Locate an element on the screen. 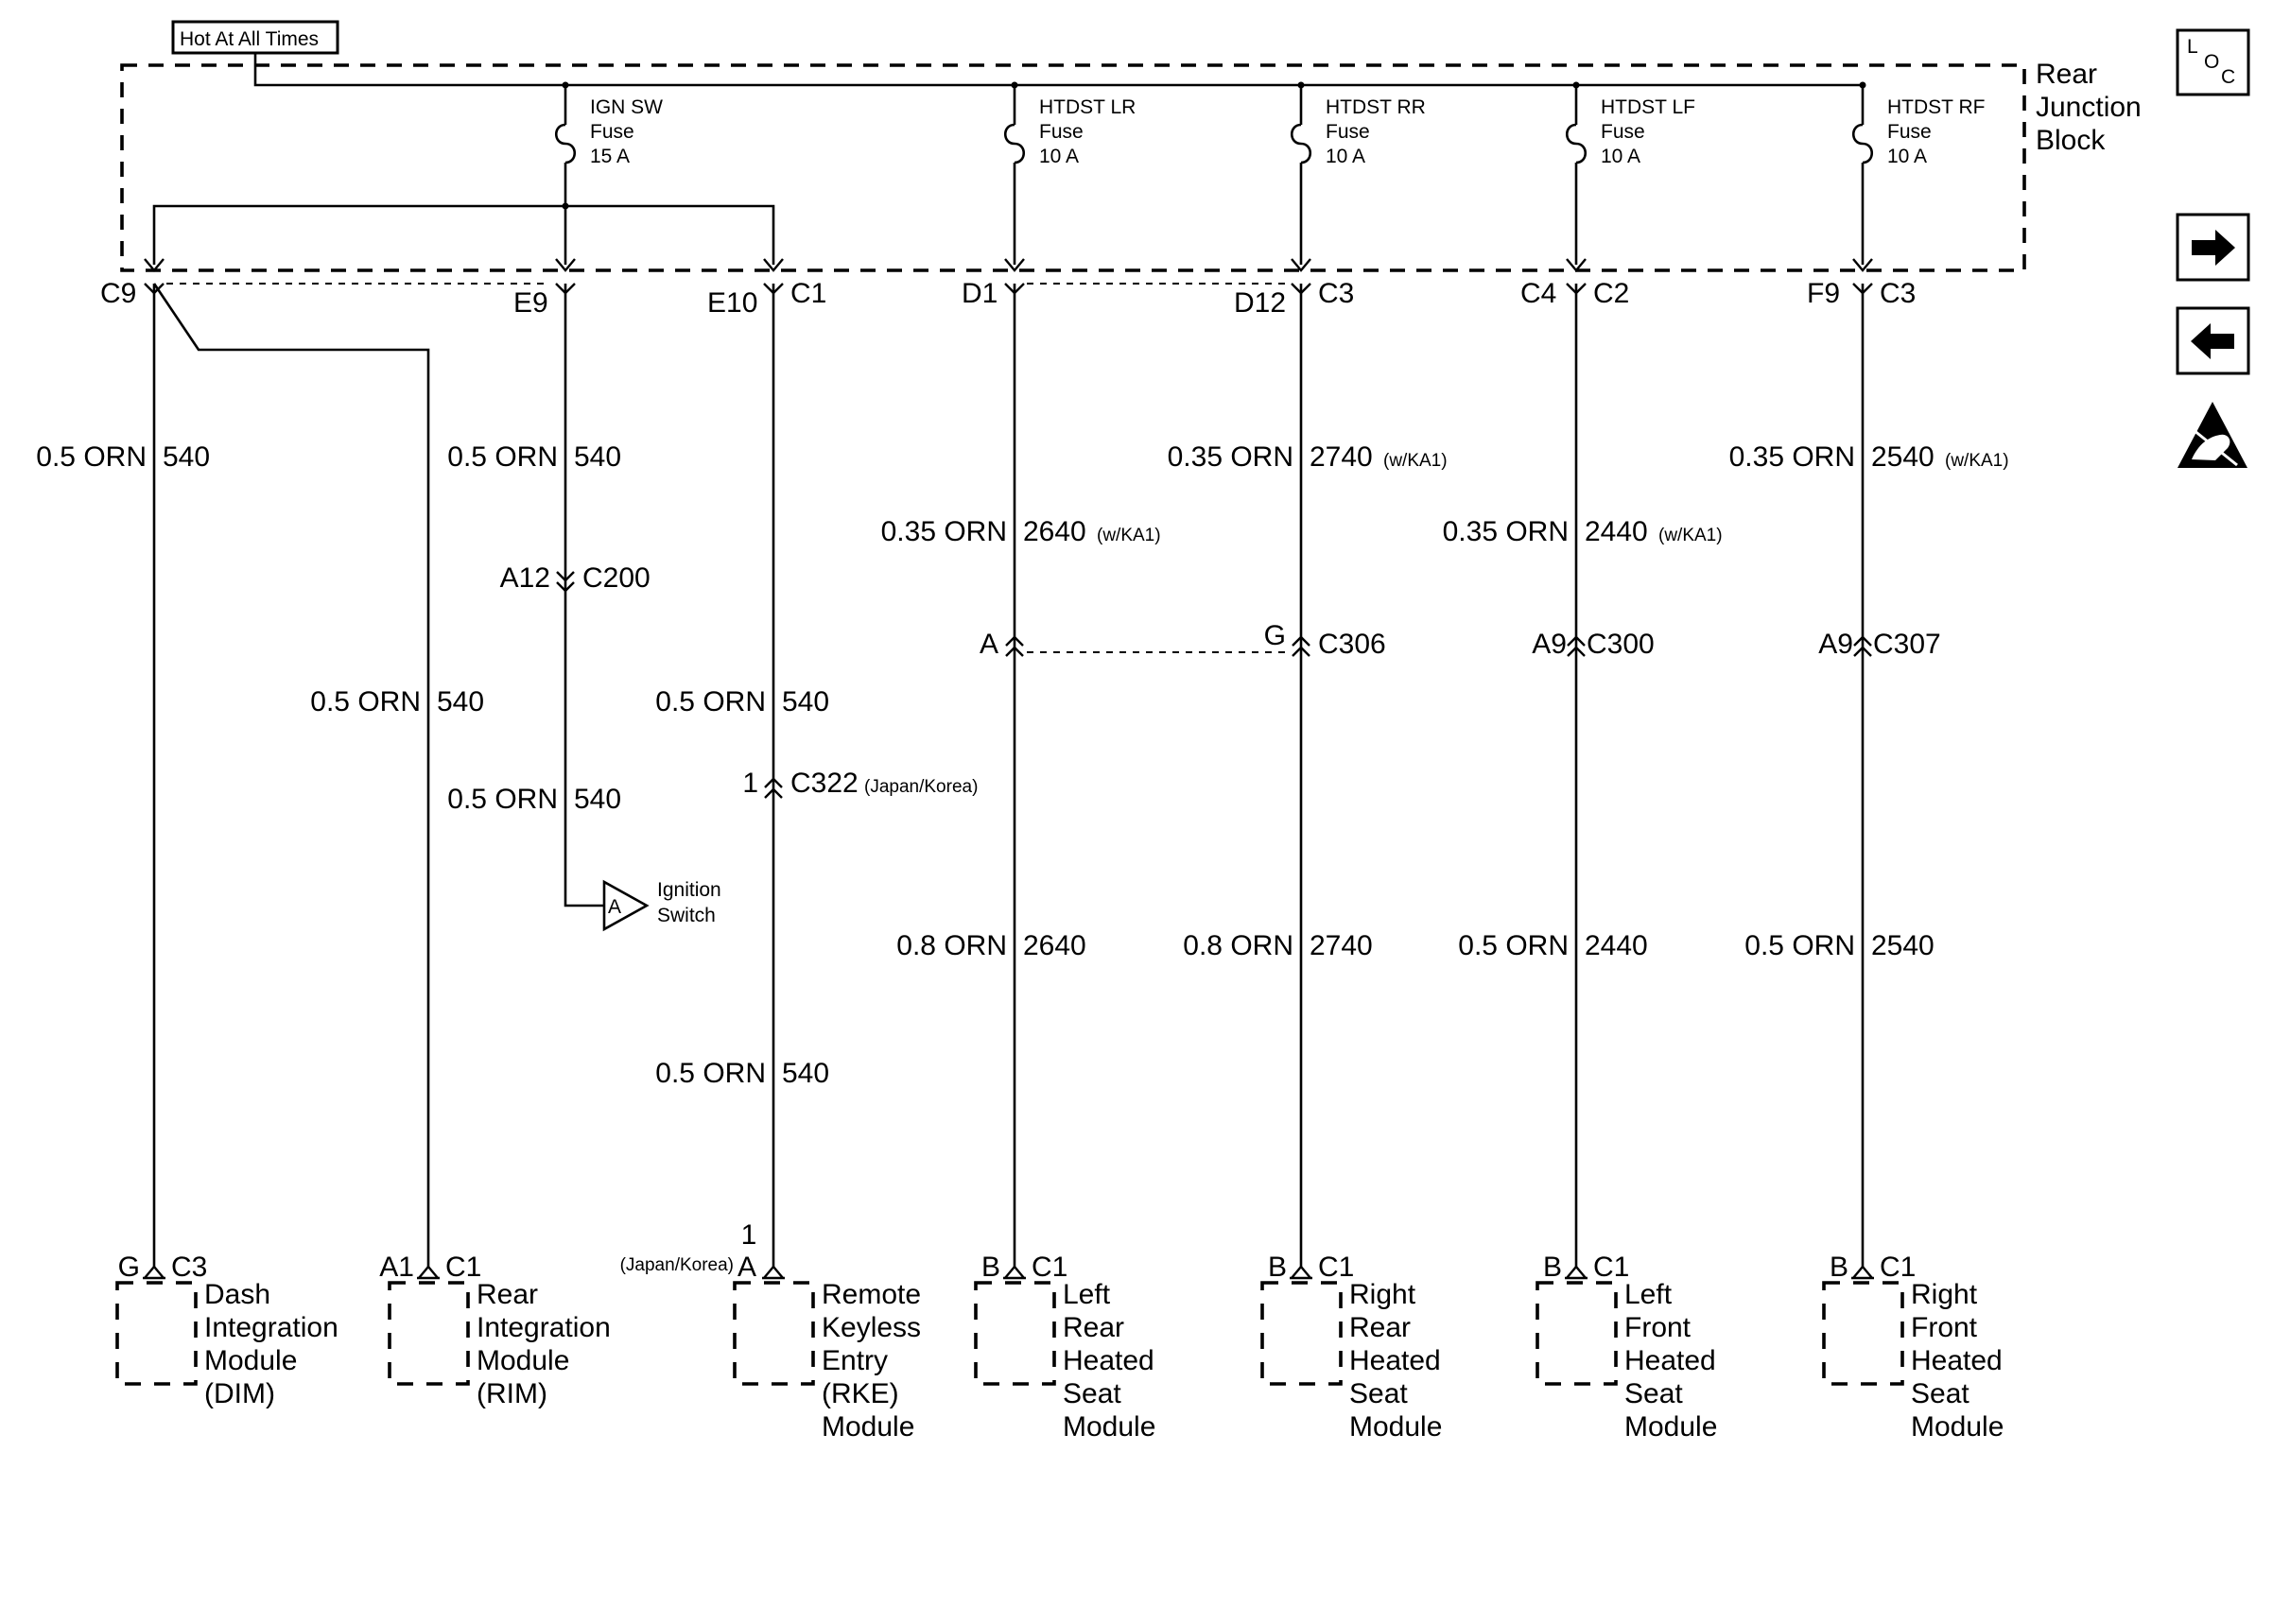 Image resolution: width=2273 pixels, height=1624 pixels. svg-text: Keyless is located at coordinates (871, 1327).